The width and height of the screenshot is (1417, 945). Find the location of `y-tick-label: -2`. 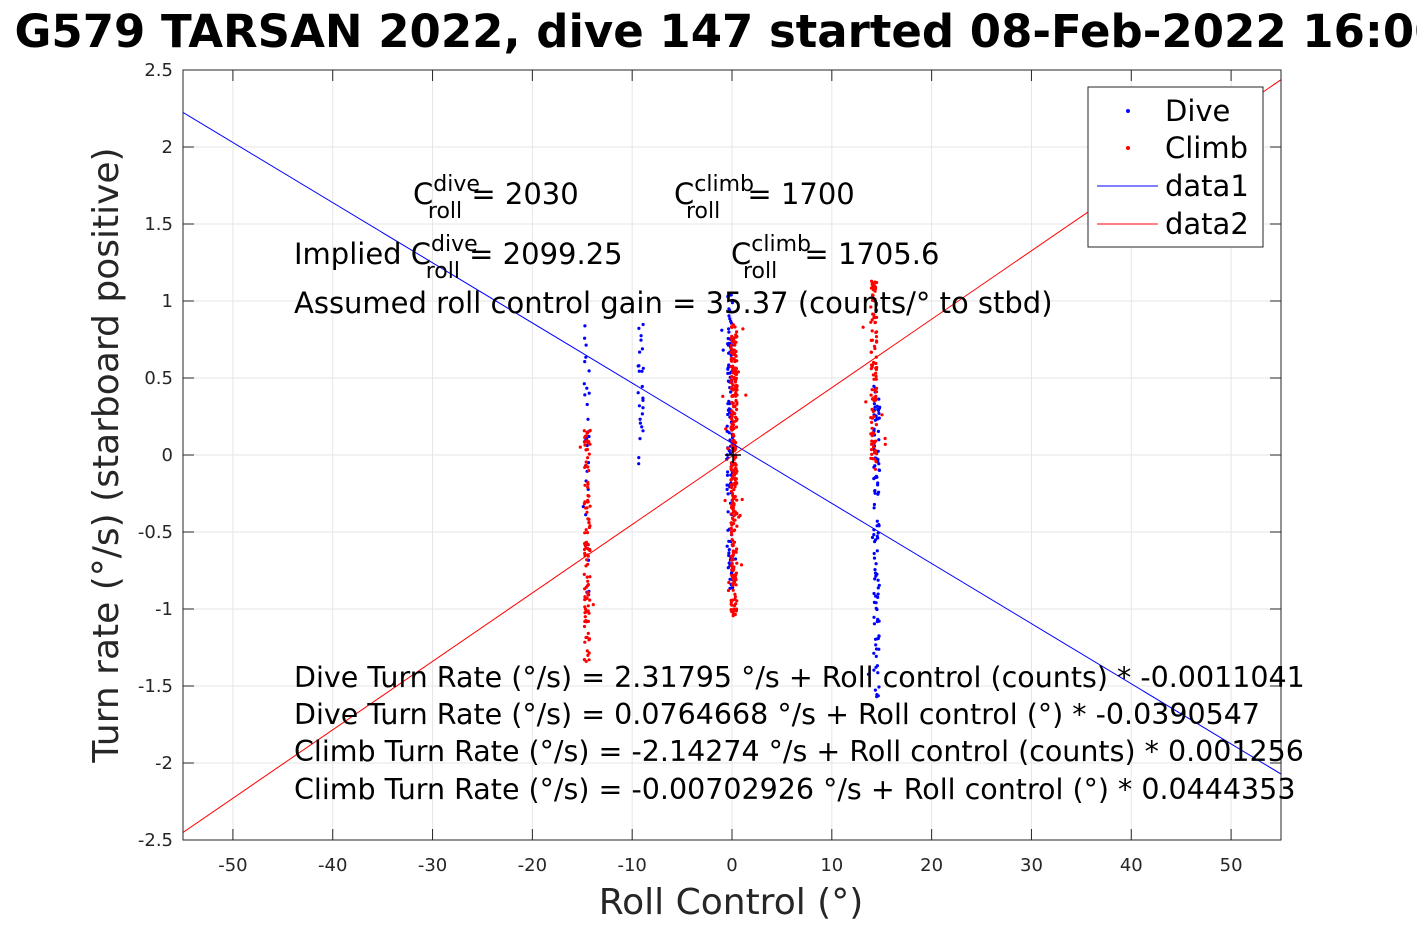

y-tick-label: -2 is located at coordinates (164, 763).